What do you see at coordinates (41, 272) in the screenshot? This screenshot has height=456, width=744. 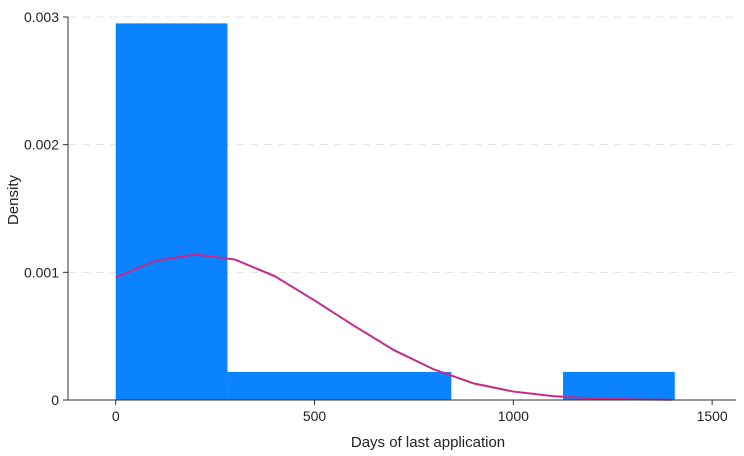 I see `y-tick-label-1: 0.001` at bounding box center [41, 272].